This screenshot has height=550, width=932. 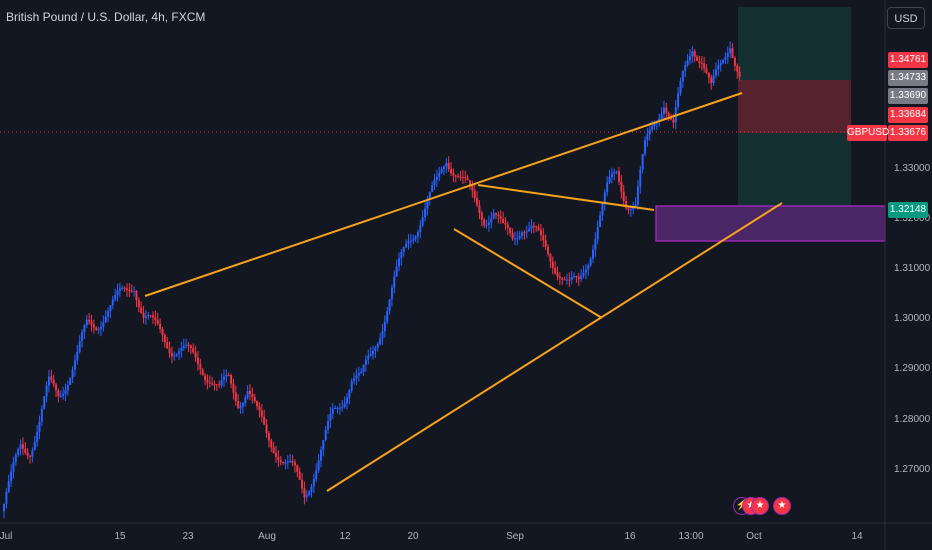 I want to click on symbol-title: British Pound / U.S. Dollar, 4h, FXCM, so click(x=106, y=17).